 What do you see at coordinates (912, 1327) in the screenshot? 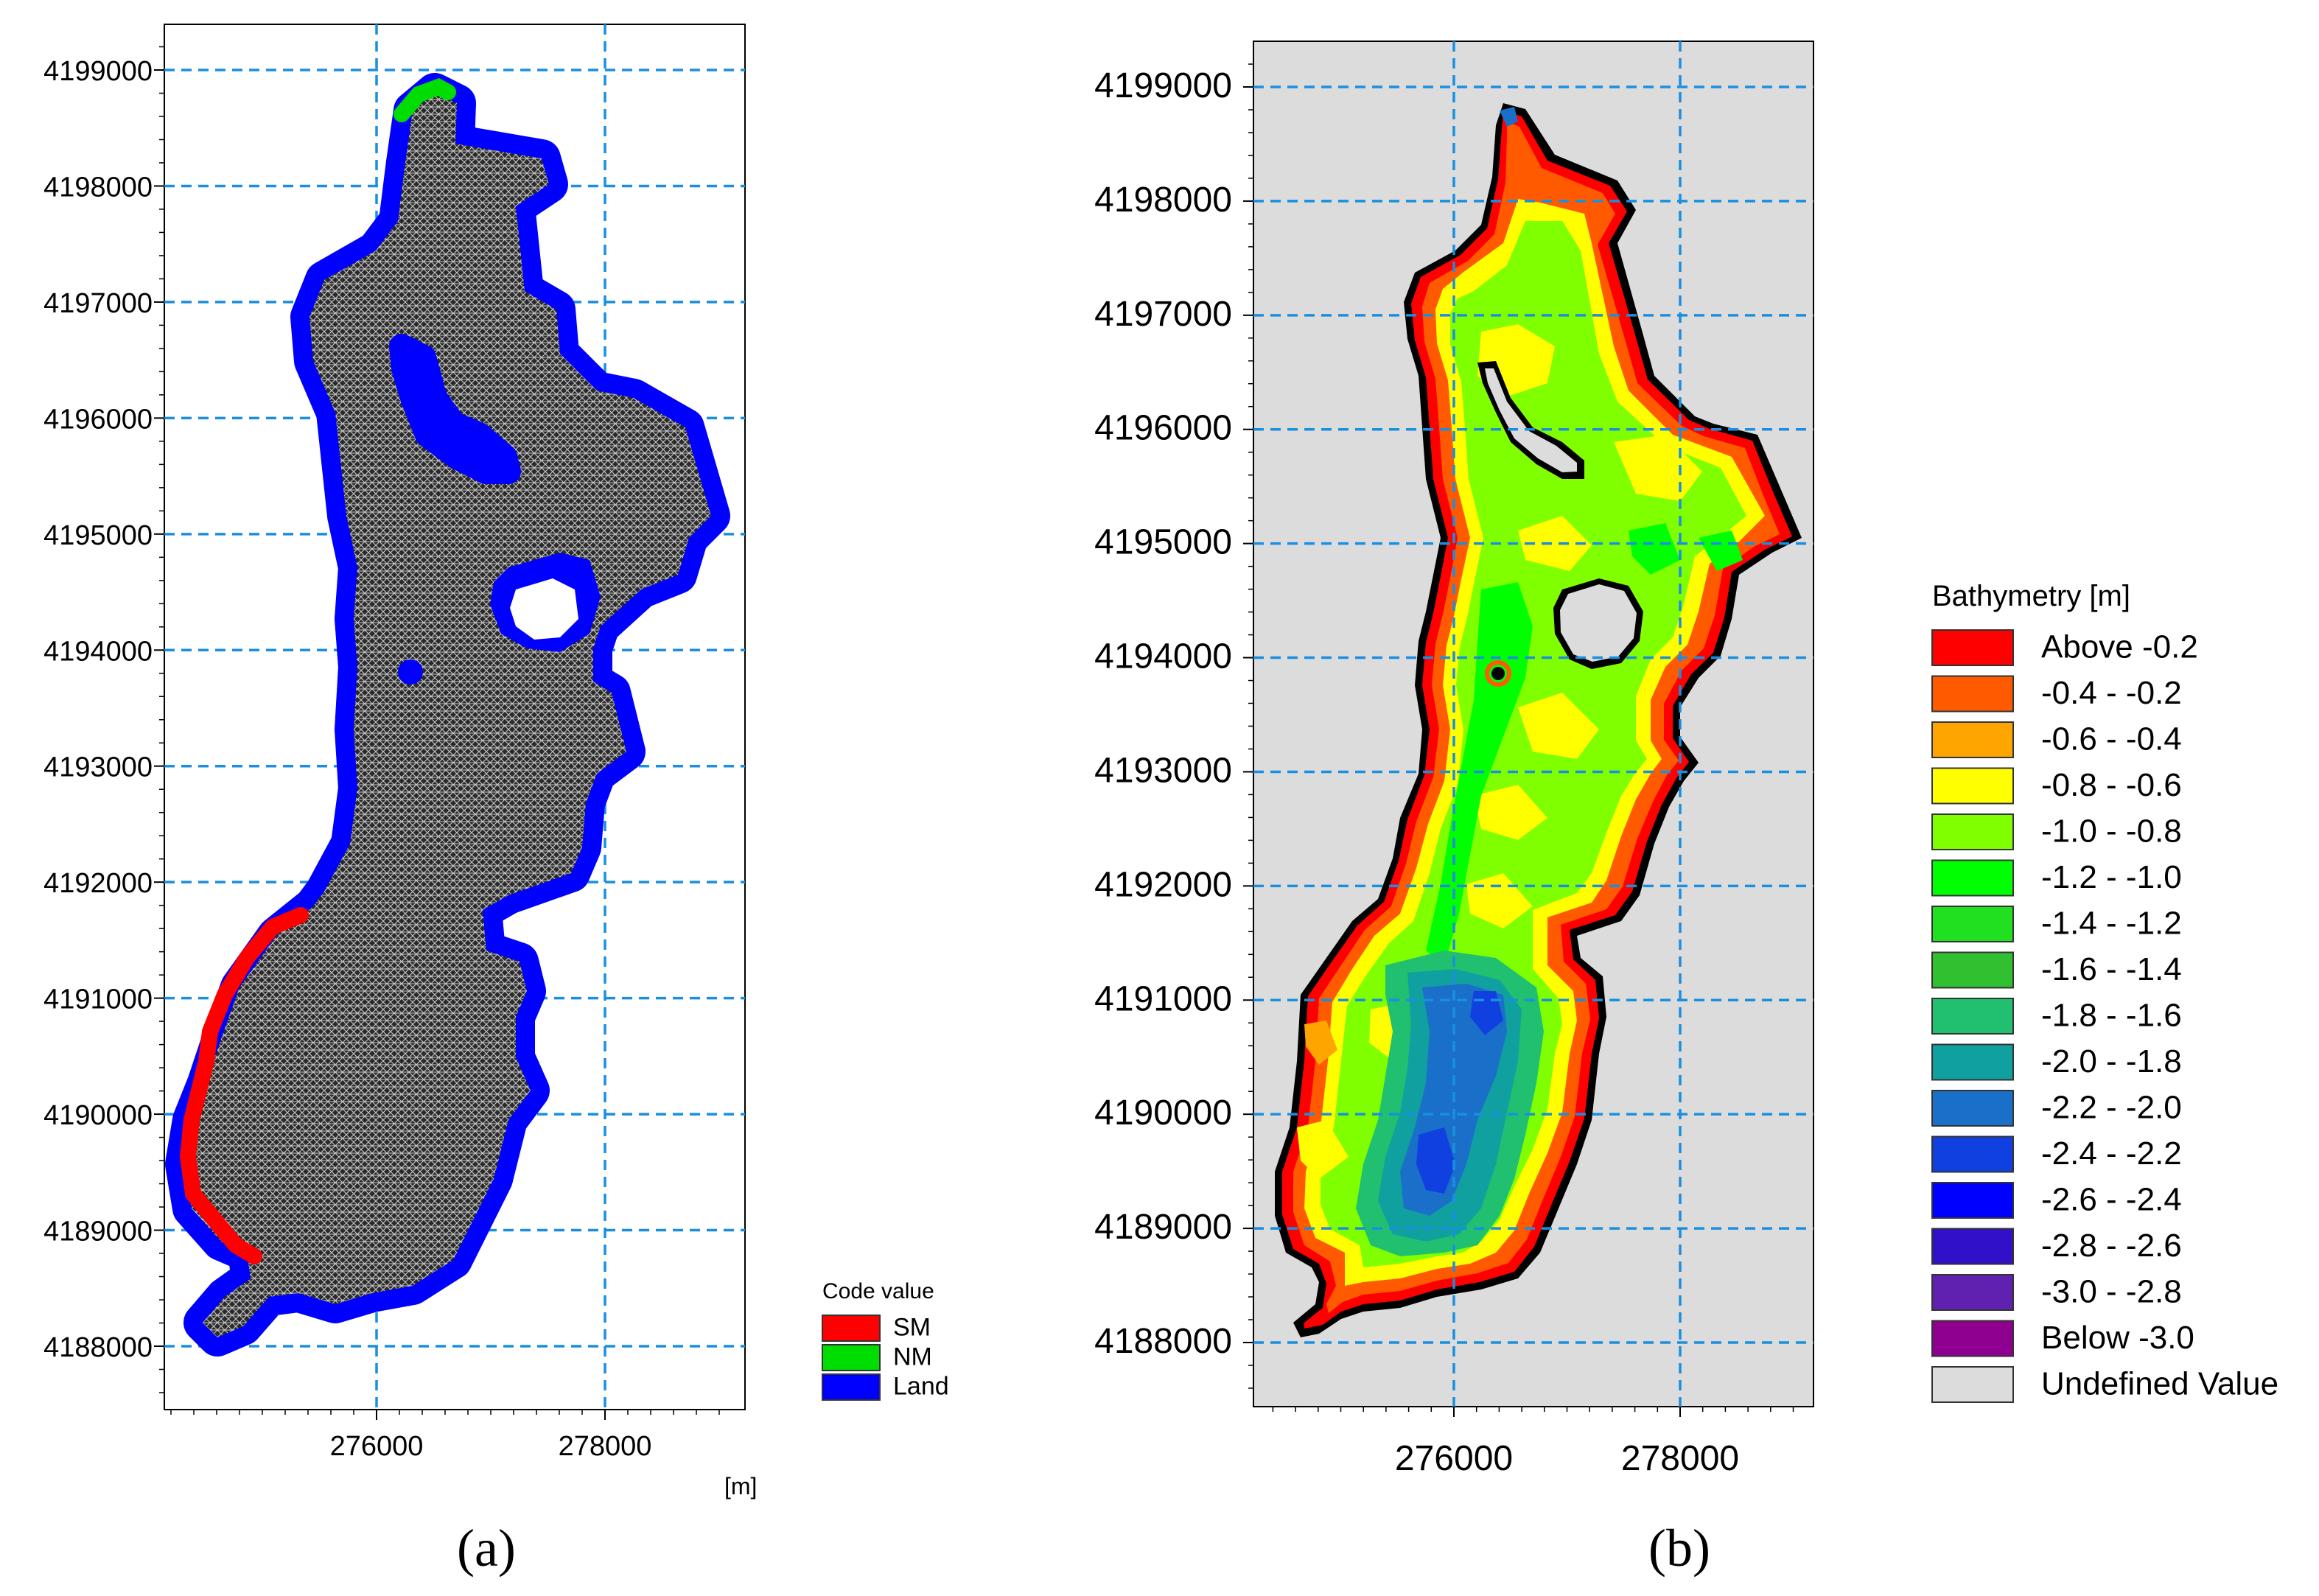
I see `legend-label: SM` at bounding box center [912, 1327].